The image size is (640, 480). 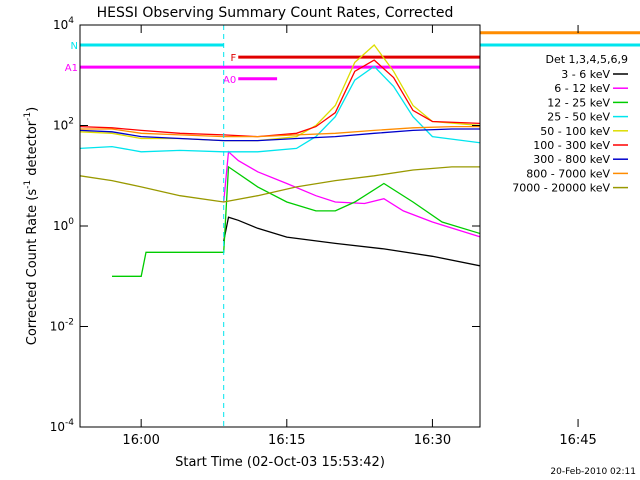 What do you see at coordinates (32, 267) in the screenshot?
I see `y-axis-label-main: Corrected Count Rate (s` at bounding box center [32, 267].